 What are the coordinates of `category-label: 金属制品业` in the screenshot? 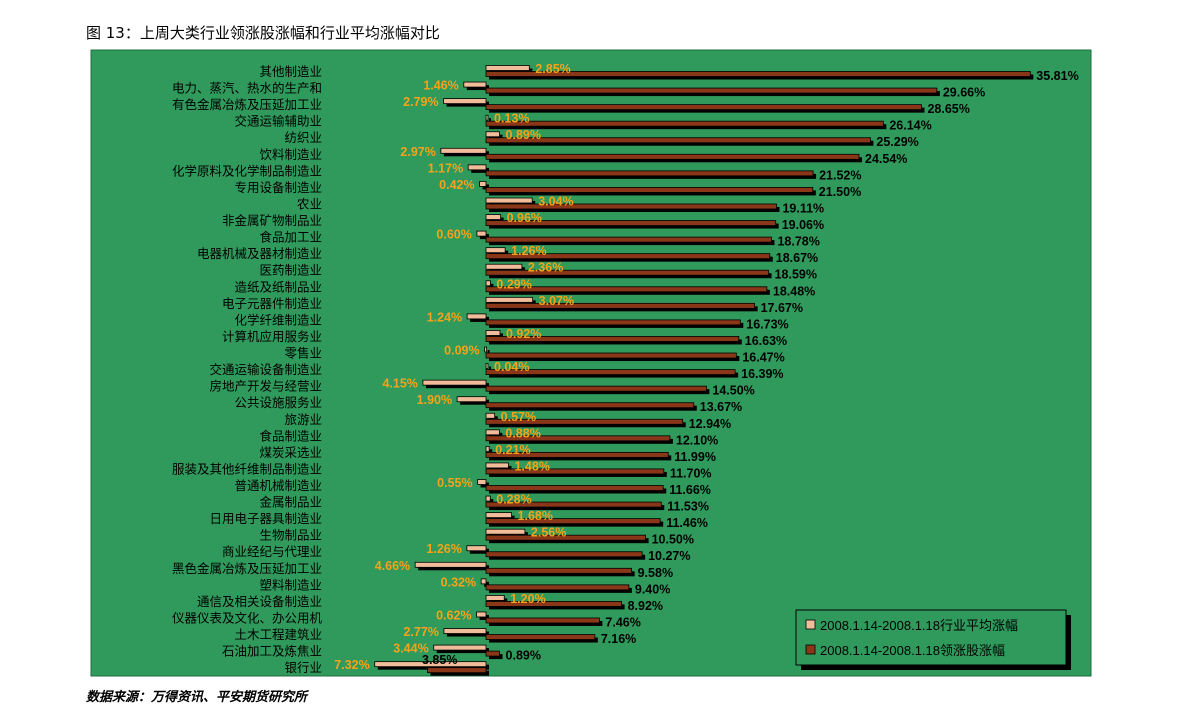 It's located at (290, 502).